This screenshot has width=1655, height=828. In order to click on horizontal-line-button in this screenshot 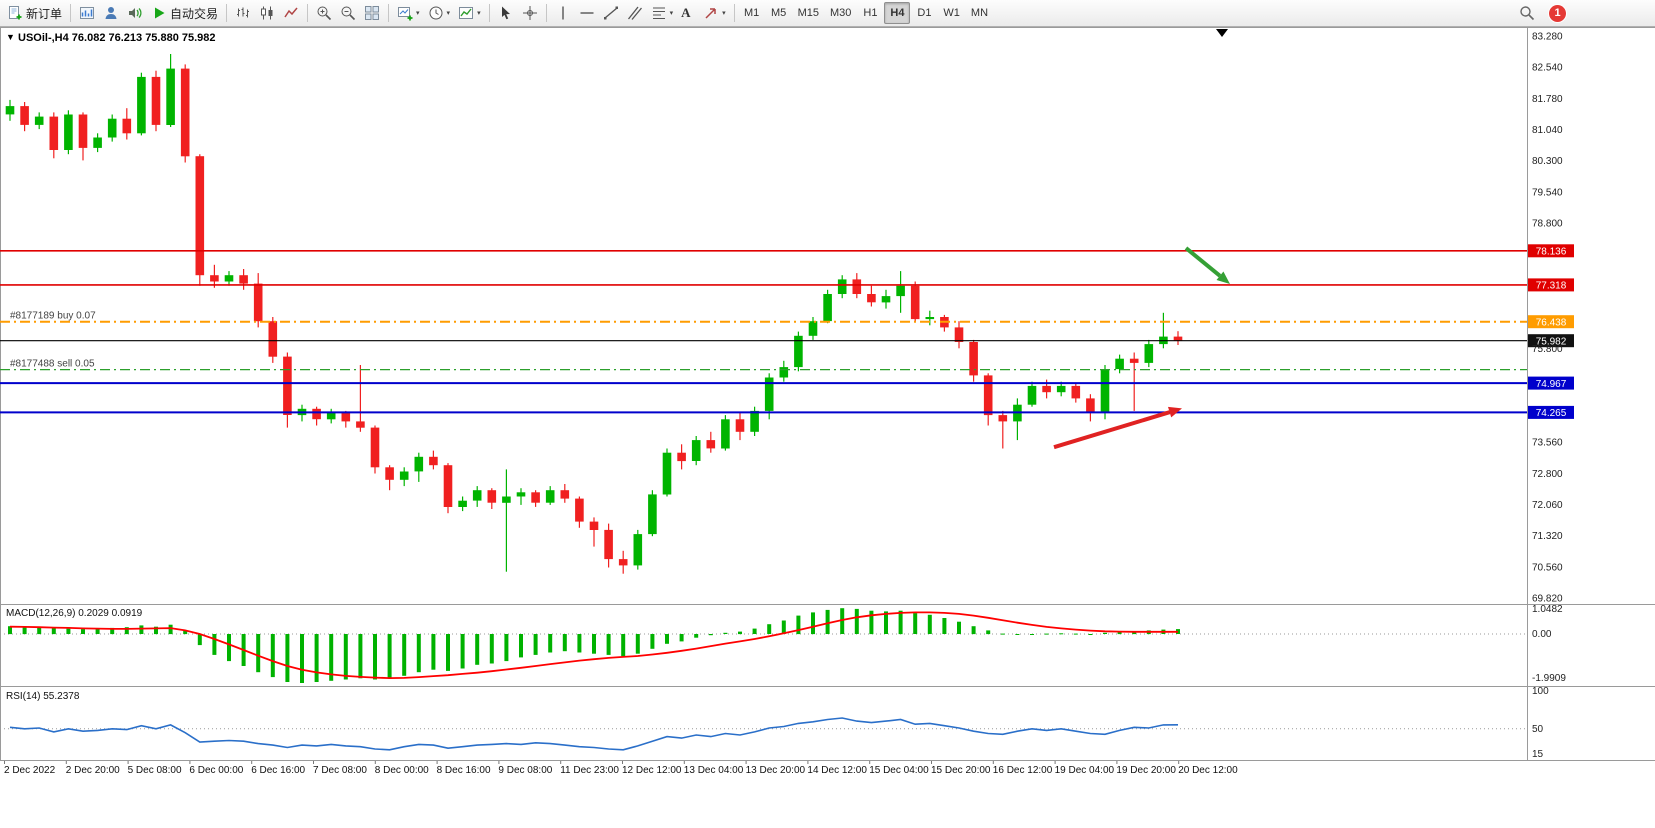, I will do `click(587, 13)`.